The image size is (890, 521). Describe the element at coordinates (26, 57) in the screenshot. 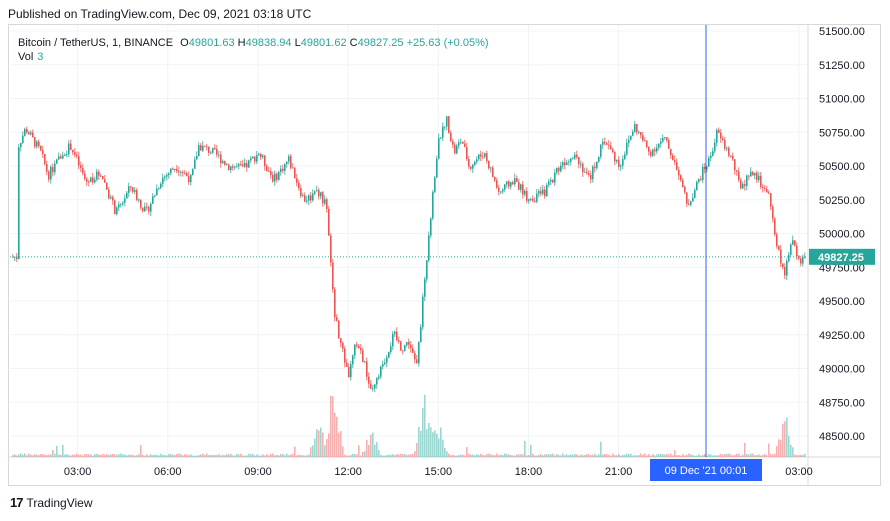

I see `volume-key: Vol` at that location.